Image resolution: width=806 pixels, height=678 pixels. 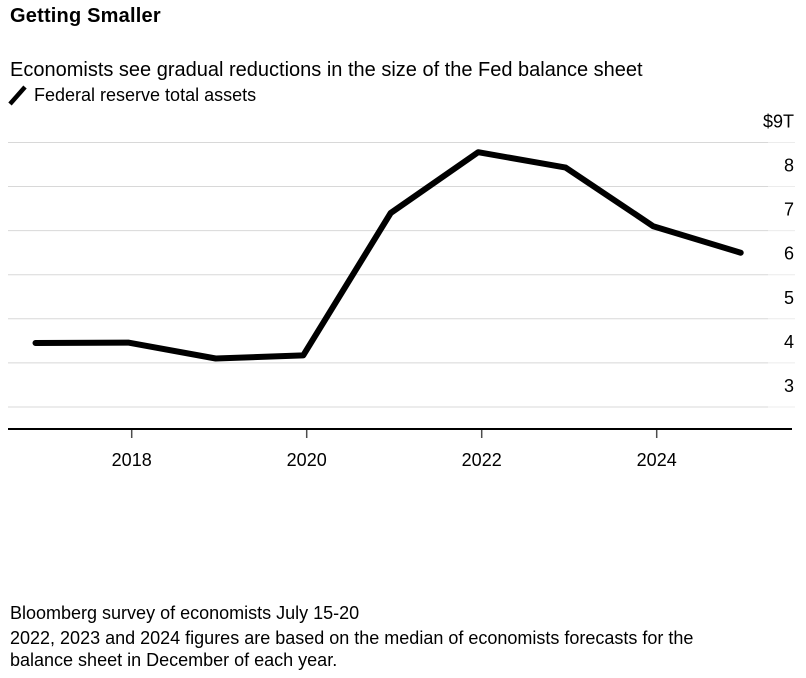 What do you see at coordinates (145, 95) in the screenshot?
I see `legend-label: Federal reserve total assets` at bounding box center [145, 95].